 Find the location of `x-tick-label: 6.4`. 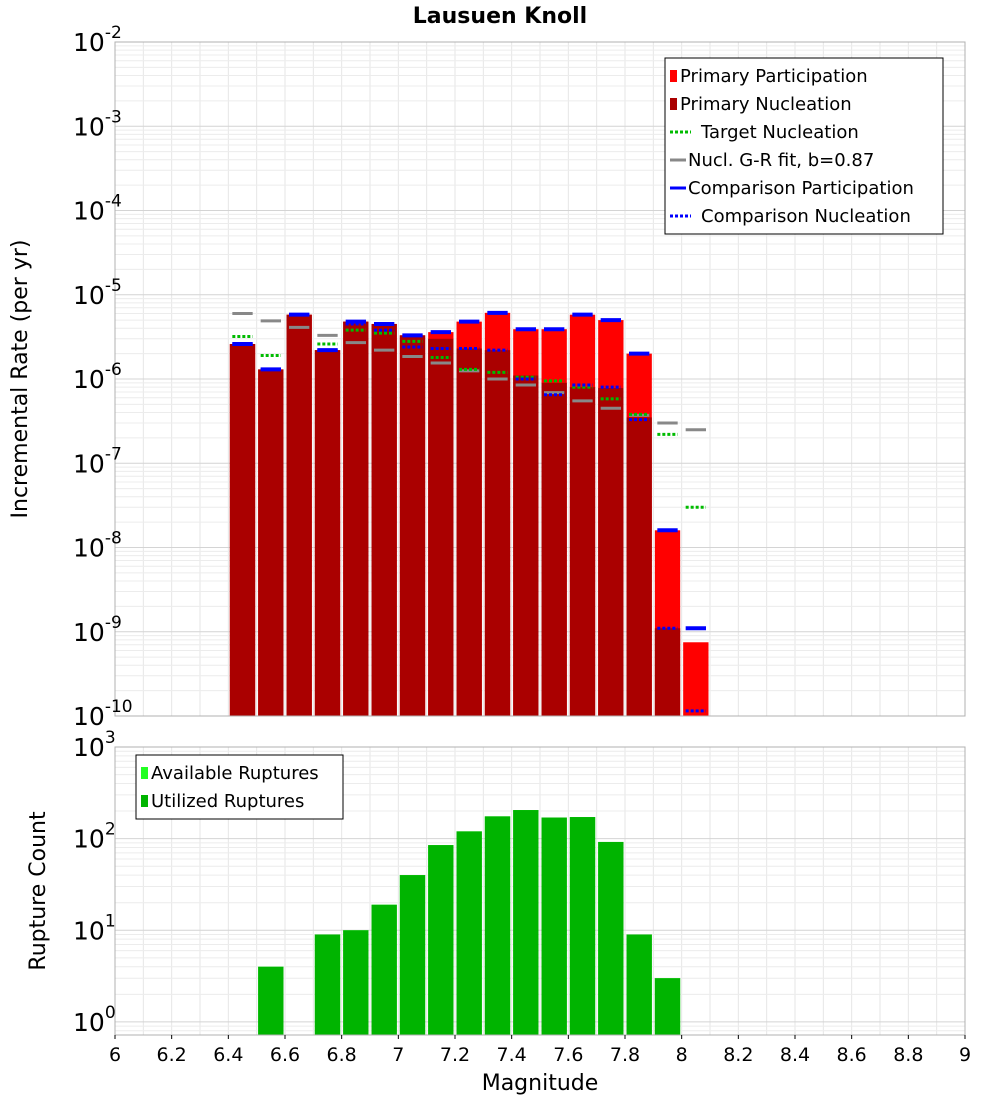

x-tick-label: 6.4 is located at coordinates (228, 1055).